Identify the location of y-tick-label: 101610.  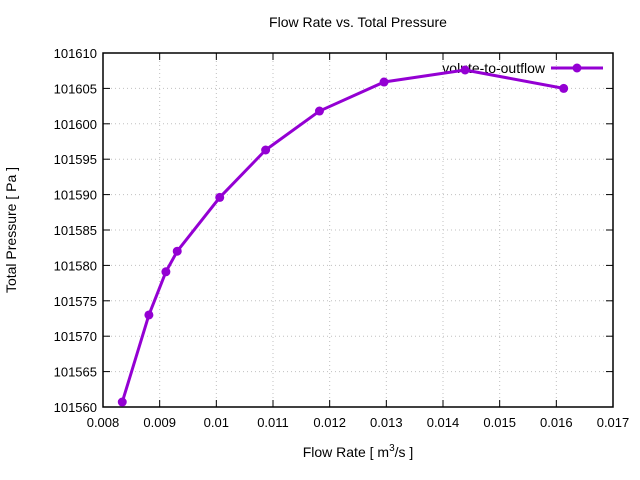
(75, 53).